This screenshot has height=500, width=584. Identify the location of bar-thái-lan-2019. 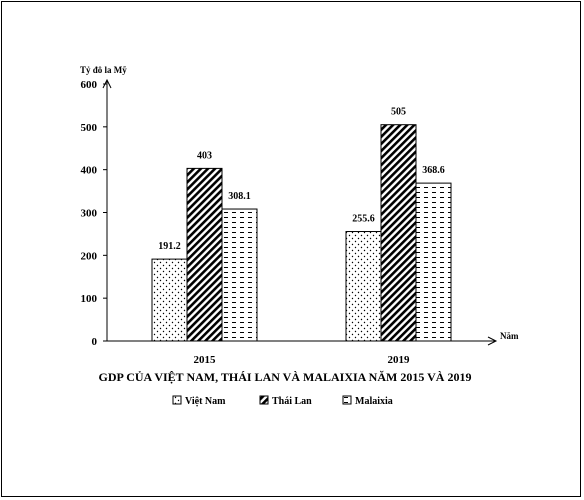
(398, 233).